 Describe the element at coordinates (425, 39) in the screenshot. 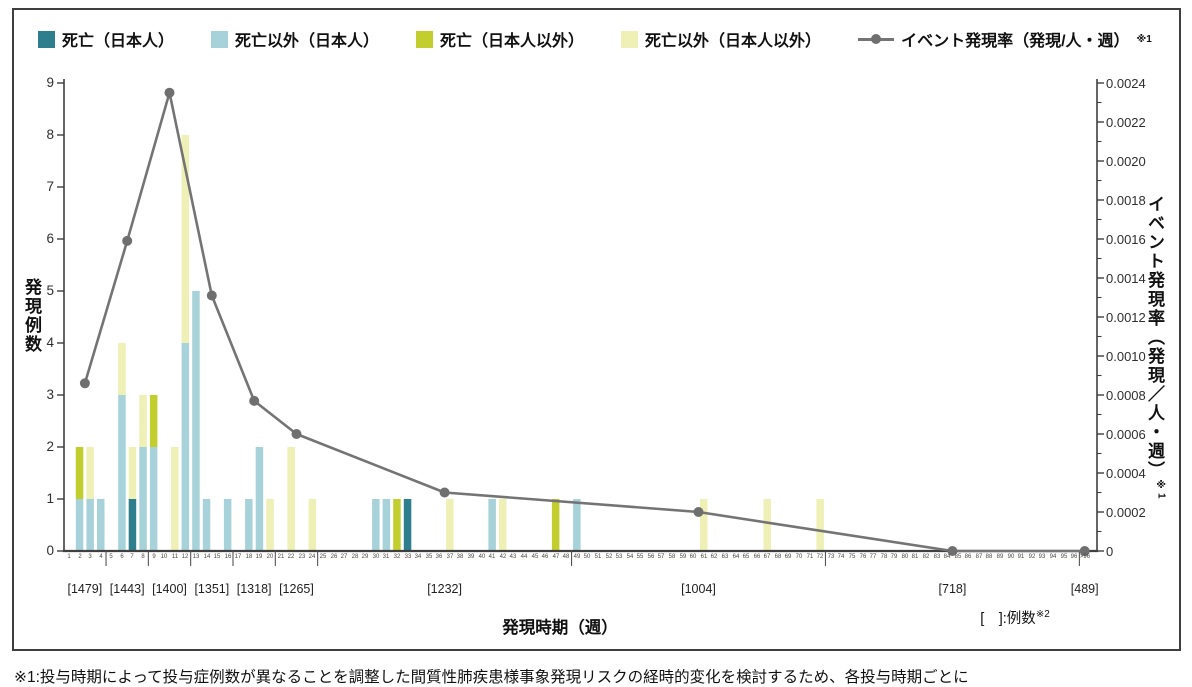

I see `legend-swatch-death-nonjapanese` at that location.